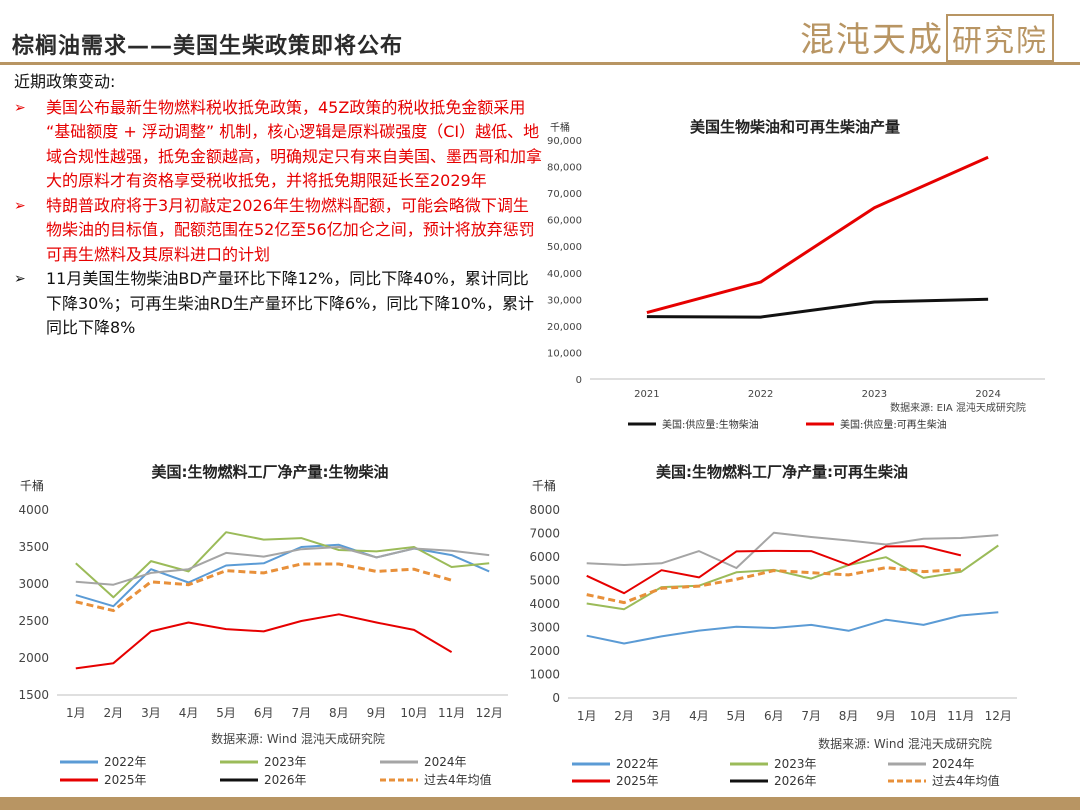 This screenshot has height=810, width=1080. Describe the element at coordinates (125, 762) in the screenshot. I see `legend-label: 2022年` at that location.